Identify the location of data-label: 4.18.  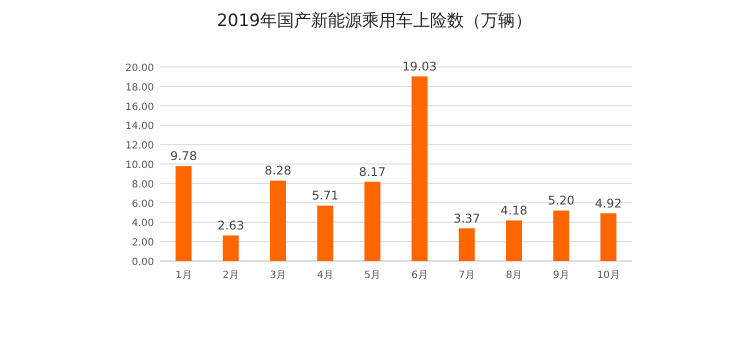
(514, 210).